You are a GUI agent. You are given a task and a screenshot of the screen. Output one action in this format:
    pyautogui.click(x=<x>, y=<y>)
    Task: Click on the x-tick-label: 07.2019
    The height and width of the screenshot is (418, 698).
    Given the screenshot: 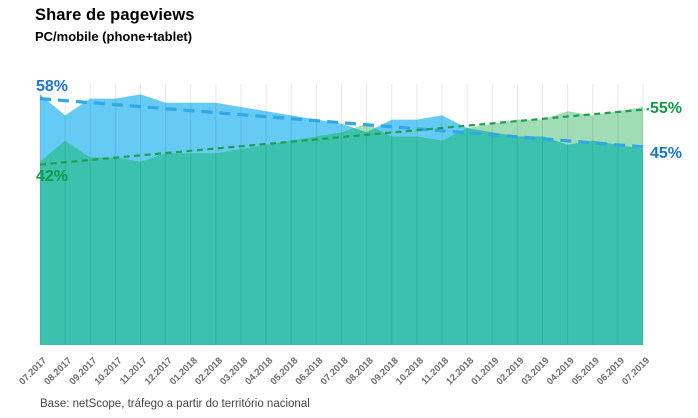 What is the action you would take?
    pyautogui.click(x=636, y=371)
    